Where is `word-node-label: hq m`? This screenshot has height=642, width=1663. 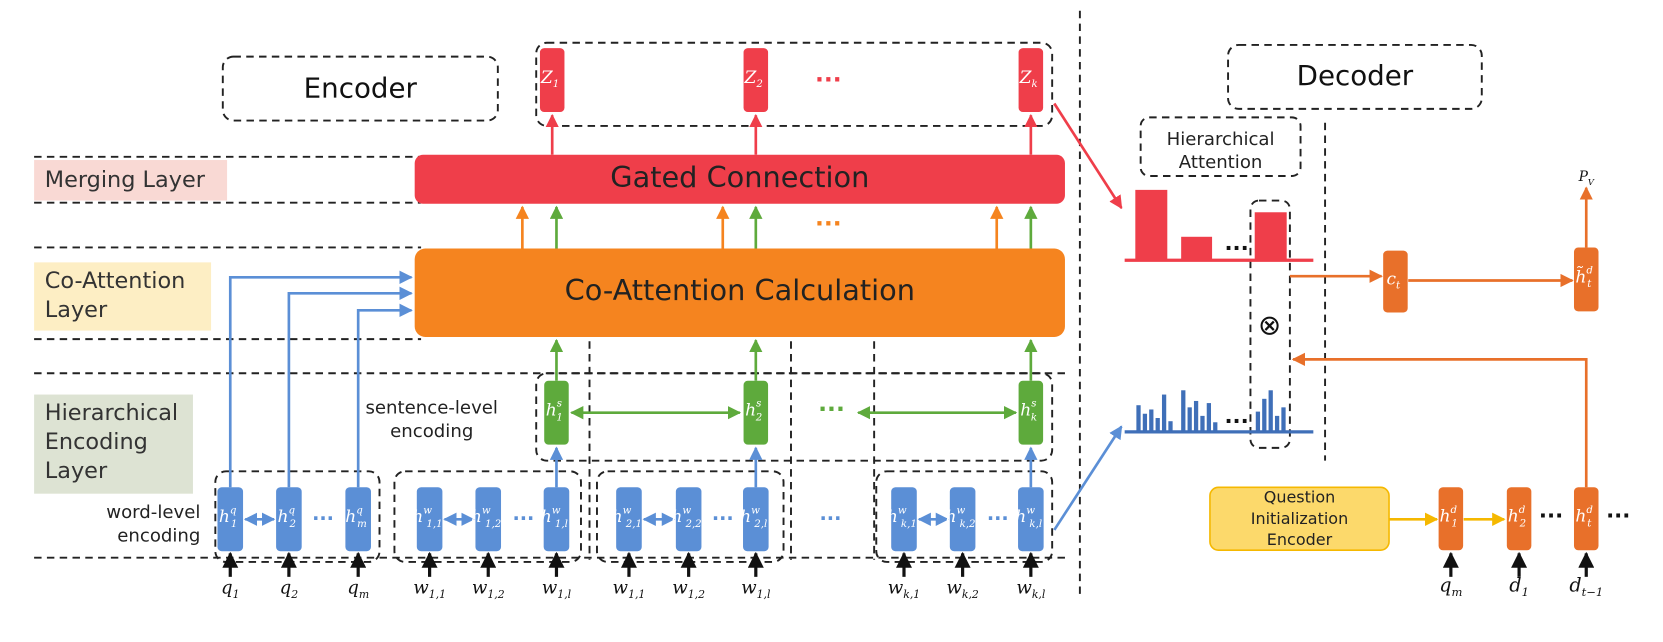 word-node-label: hq m is located at coordinates (356, 517).